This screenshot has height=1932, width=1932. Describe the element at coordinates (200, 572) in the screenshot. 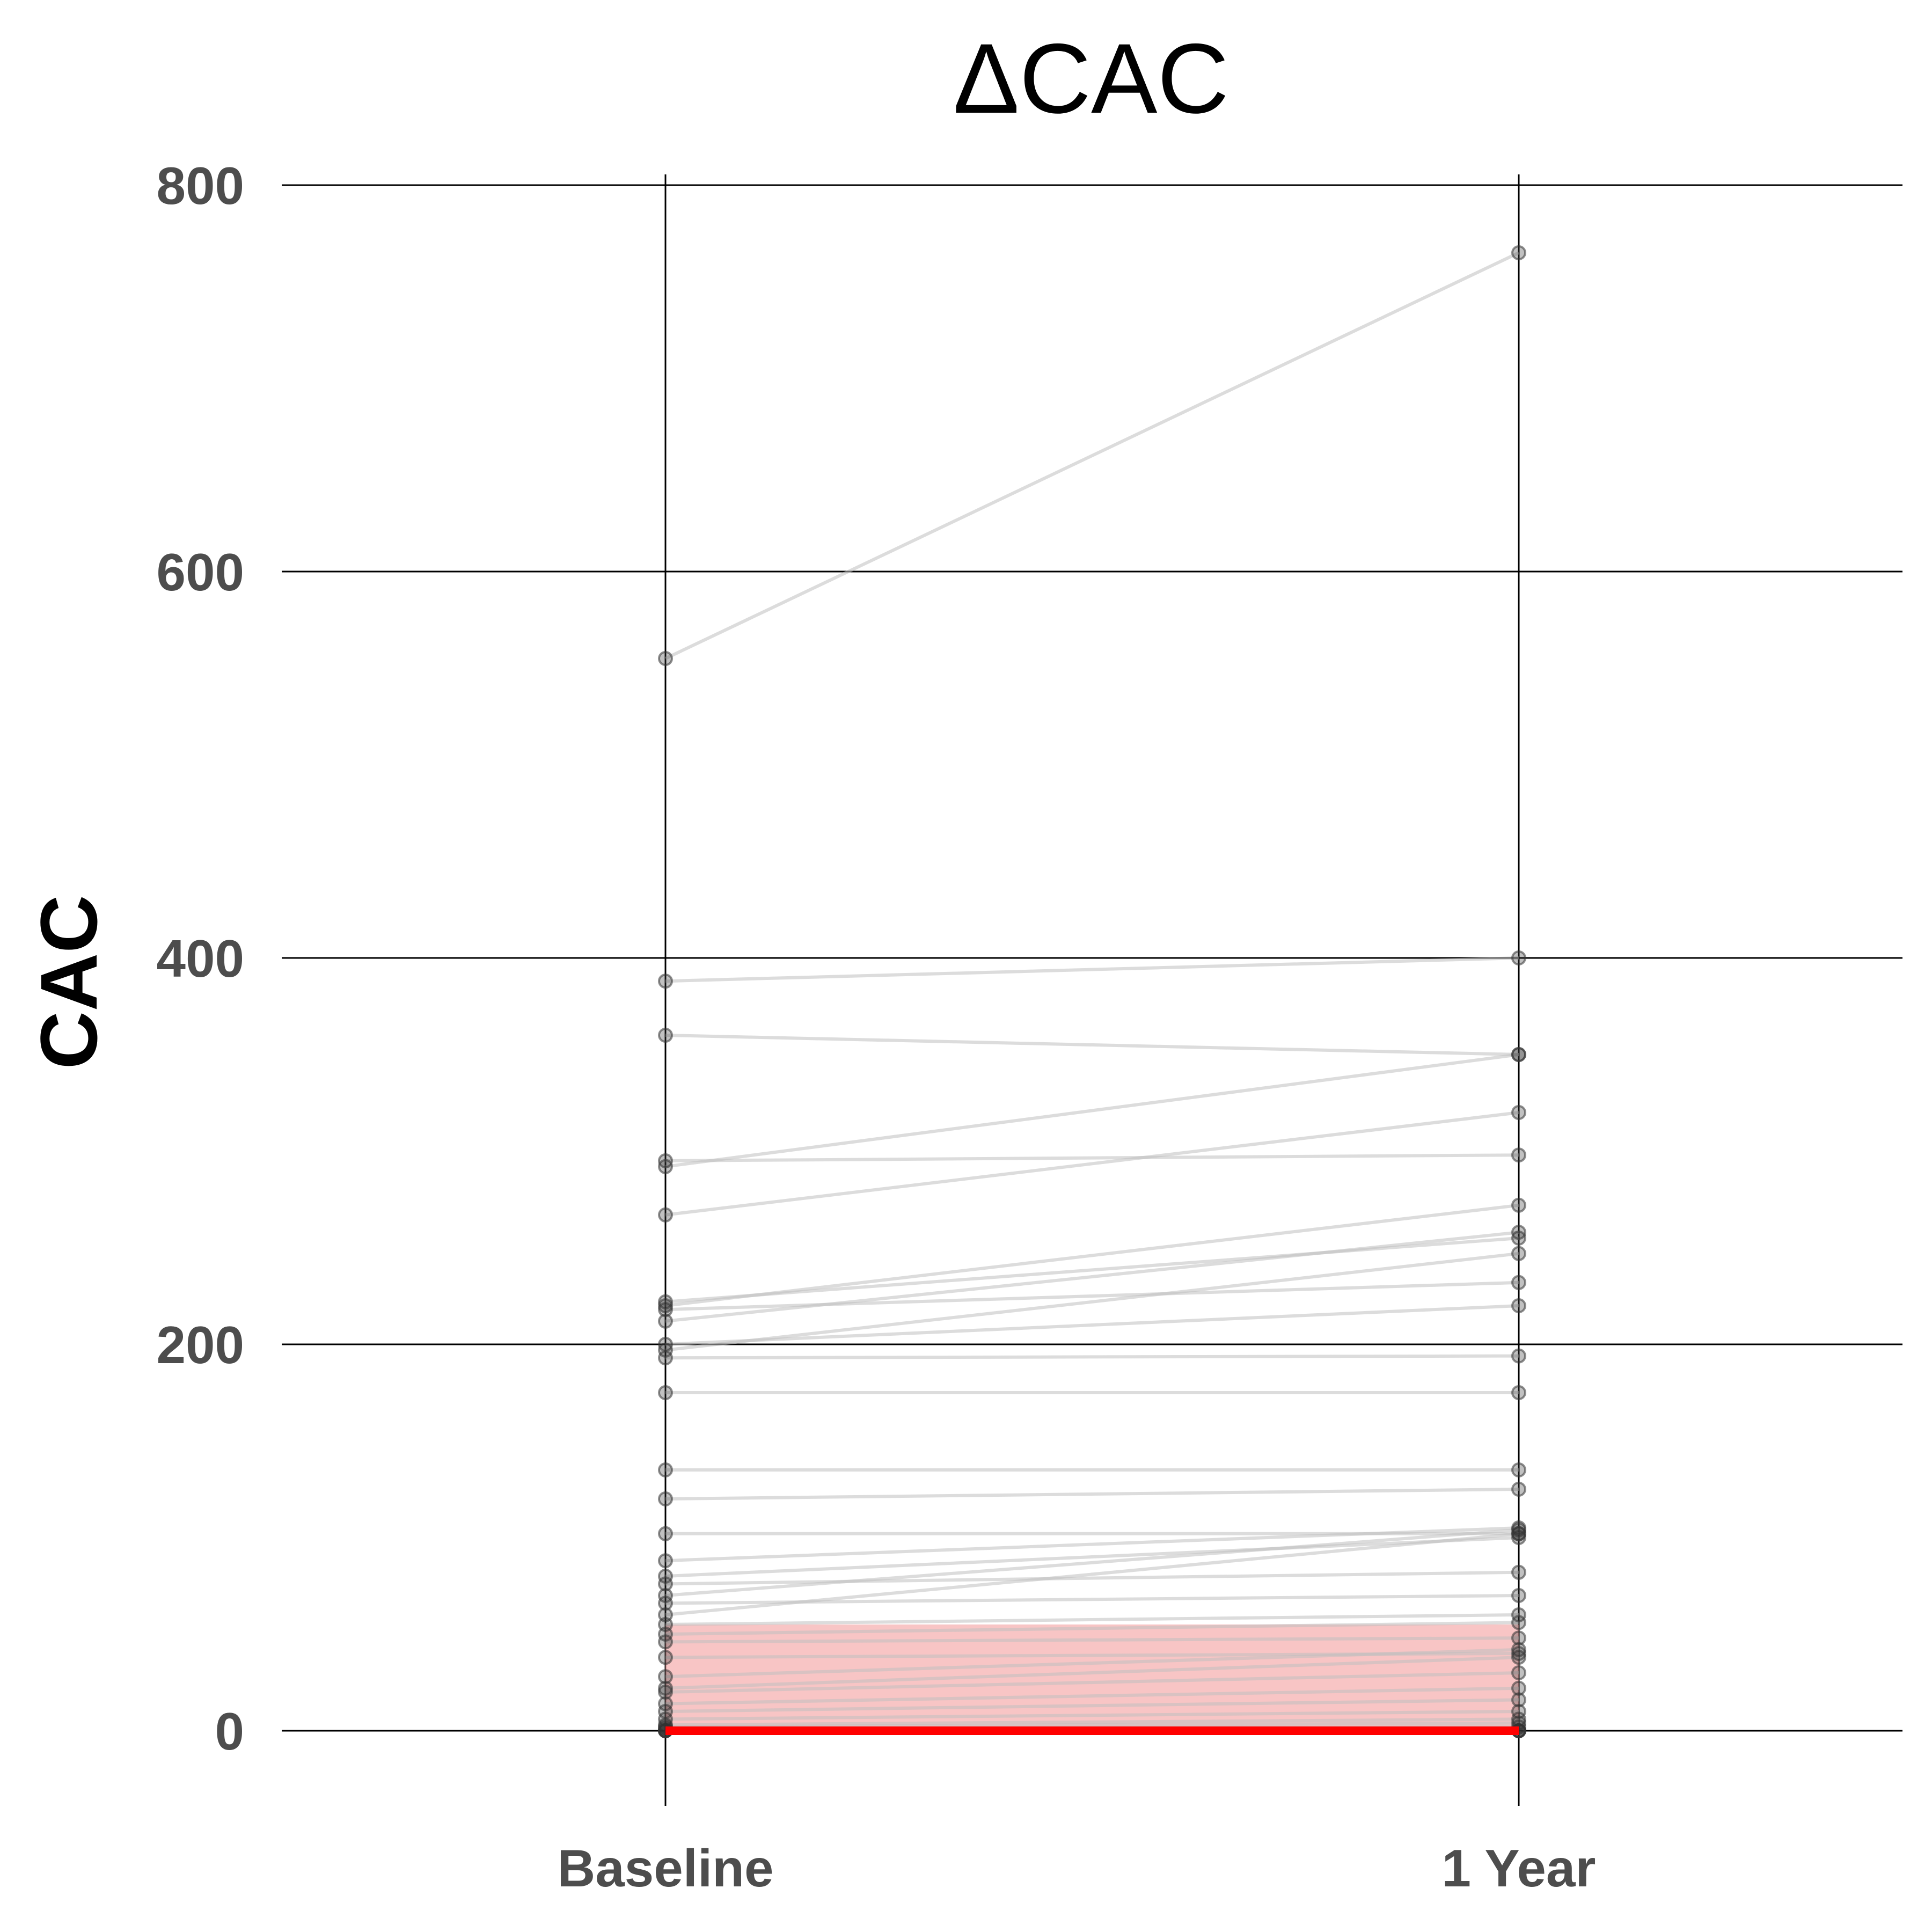

I see `y-tick-label: 600` at that location.